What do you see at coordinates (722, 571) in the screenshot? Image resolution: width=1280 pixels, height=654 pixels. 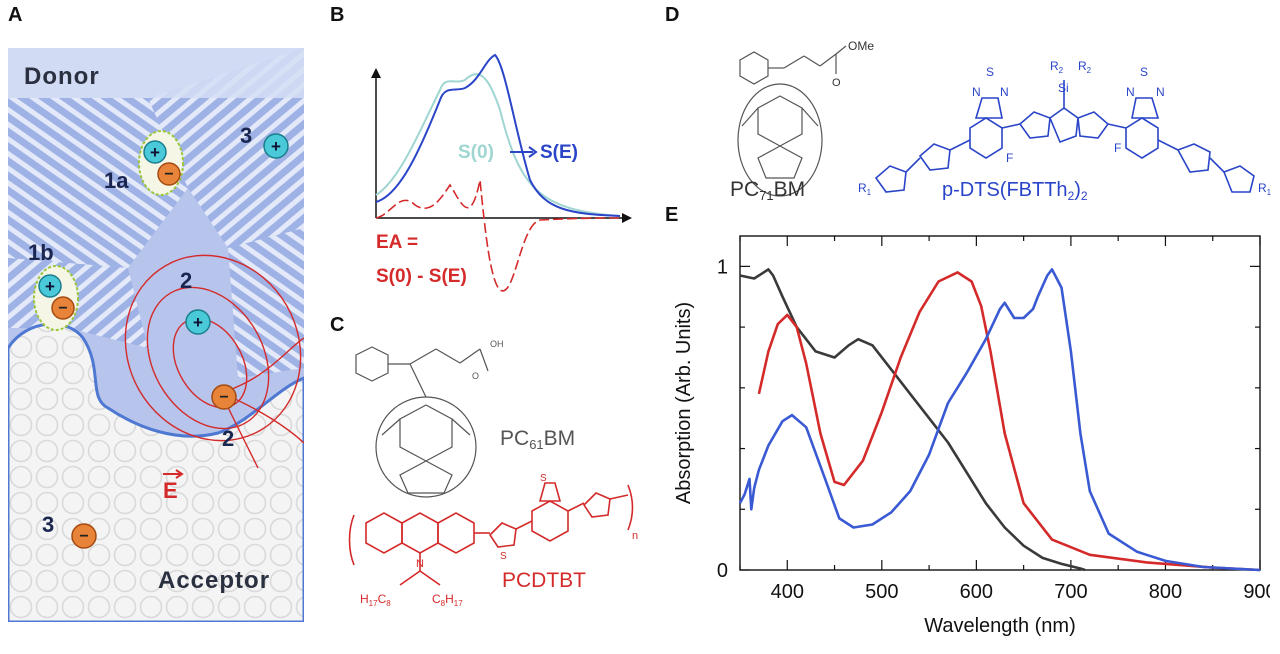 I see `y-tick-label: 0` at bounding box center [722, 571].